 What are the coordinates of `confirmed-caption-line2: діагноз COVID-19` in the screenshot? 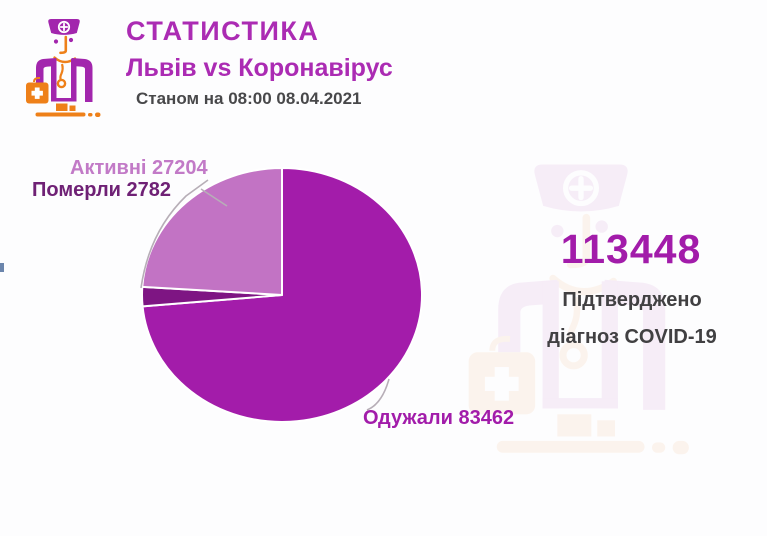 It's located at (632, 337).